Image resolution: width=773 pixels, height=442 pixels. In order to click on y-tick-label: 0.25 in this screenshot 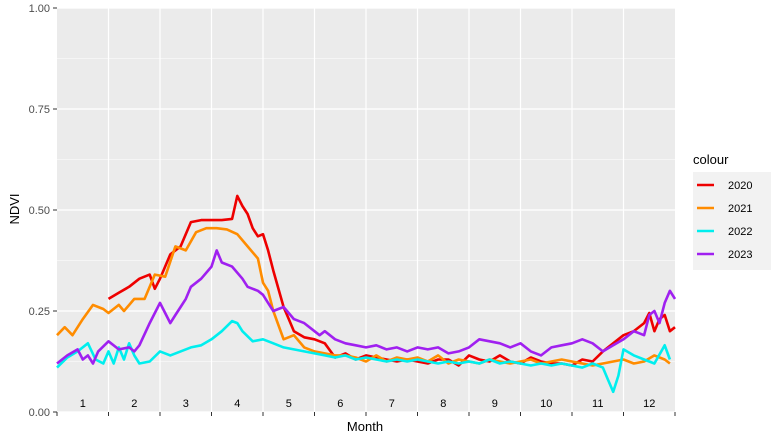, I will do `click(39, 312)`.